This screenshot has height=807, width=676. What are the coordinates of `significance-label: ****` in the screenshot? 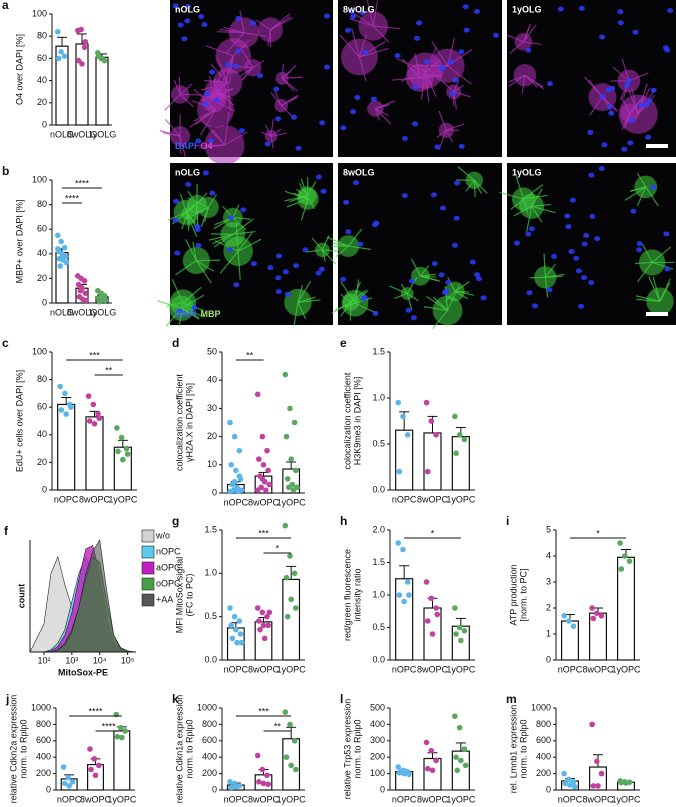 It's located at (72, 198).